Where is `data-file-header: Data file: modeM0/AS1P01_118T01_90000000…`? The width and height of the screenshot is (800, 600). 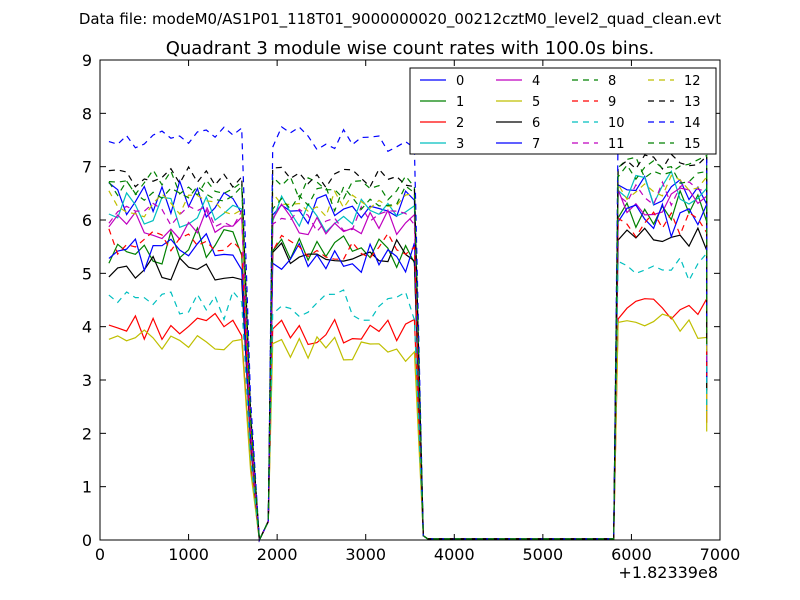
data-file-header: Data file: modeM0/AS1P01_118T01_90000000… is located at coordinates (400, 19).